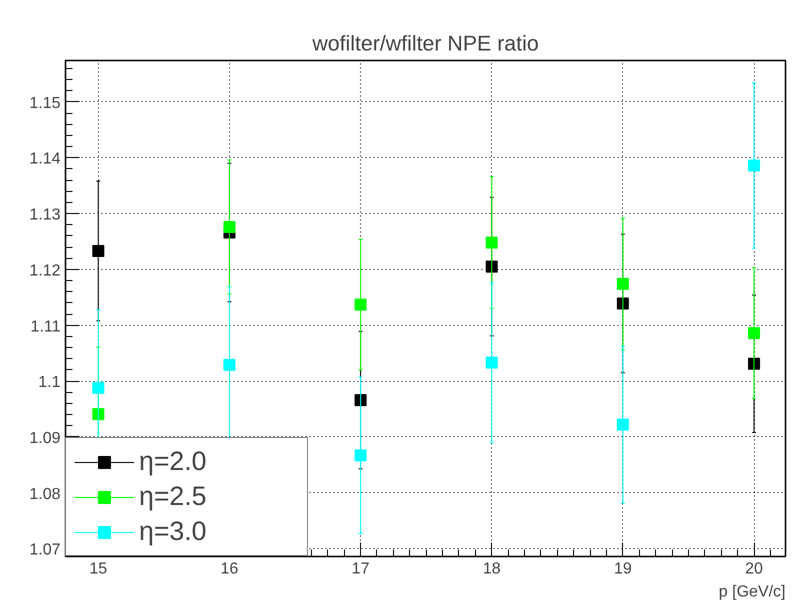 The width and height of the screenshot is (795, 605). I want to click on y-tick-label: 1.13, so click(45, 215).